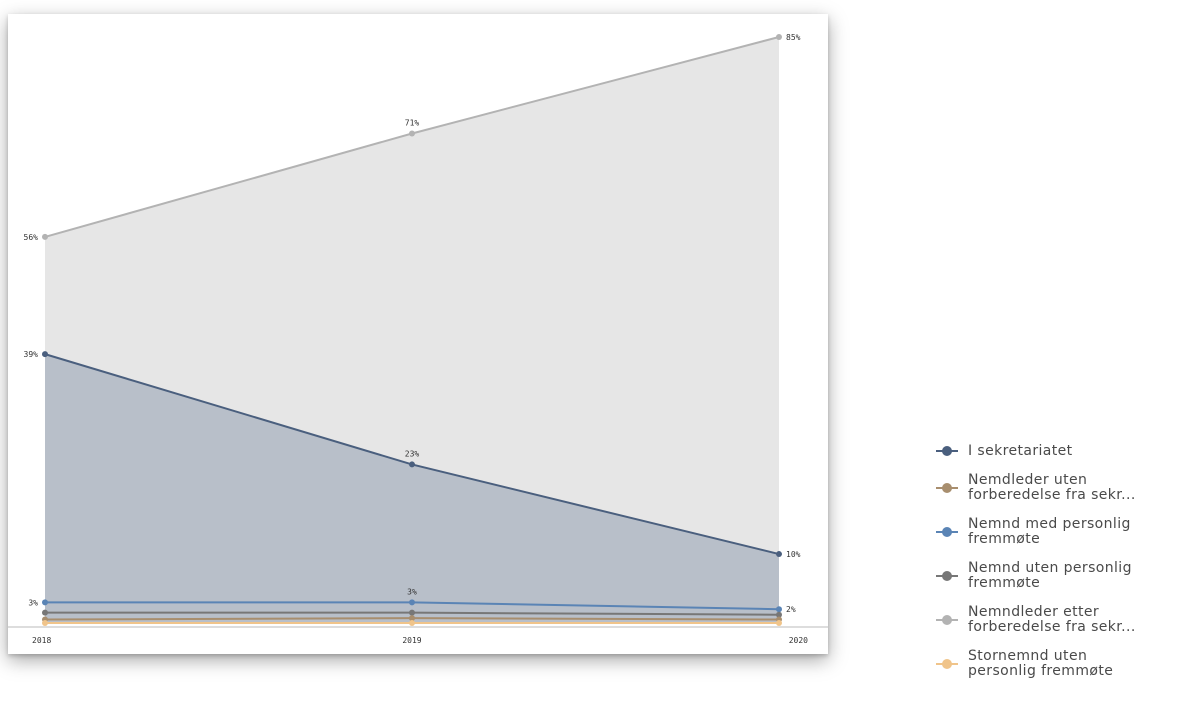 This screenshot has width=1186, height=709. What do you see at coordinates (779, 614) in the screenshot?
I see `point-nemnd-uten-personlig-2020` at bounding box center [779, 614].